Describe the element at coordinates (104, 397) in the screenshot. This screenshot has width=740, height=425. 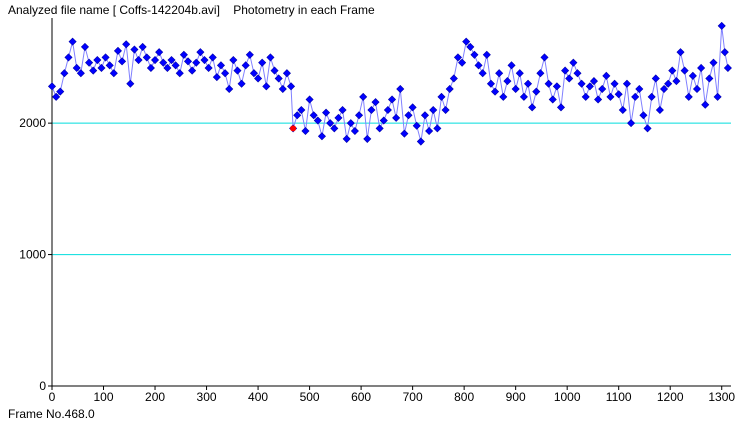
I see `x-tick-label: 100` at that location.